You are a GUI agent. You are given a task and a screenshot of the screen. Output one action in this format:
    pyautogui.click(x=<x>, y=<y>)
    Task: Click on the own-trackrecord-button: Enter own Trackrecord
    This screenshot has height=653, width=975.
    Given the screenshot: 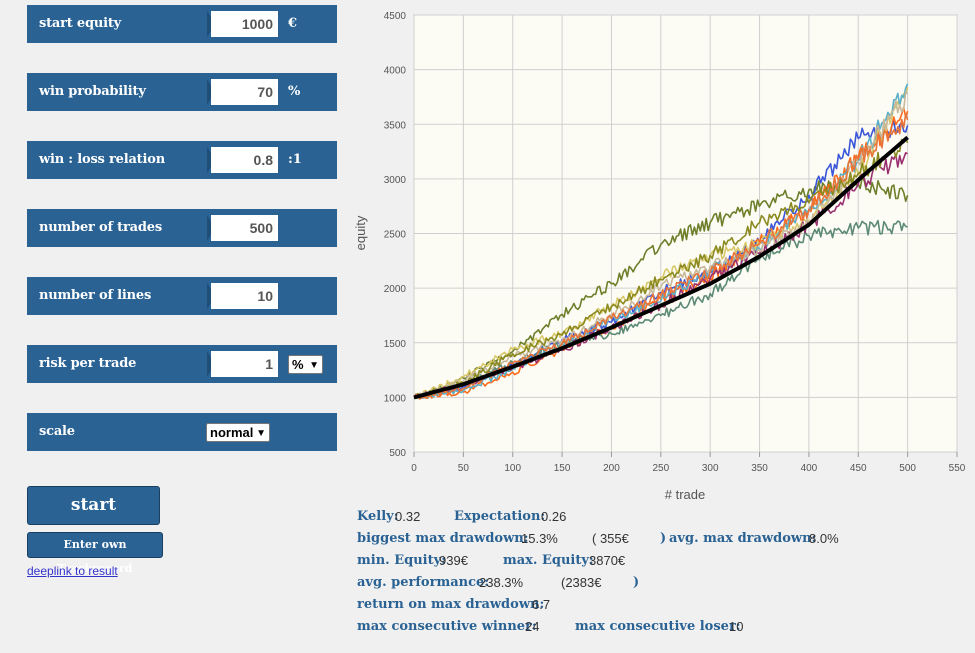 What is the action you would take?
    pyautogui.click(x=95, y=553)
    